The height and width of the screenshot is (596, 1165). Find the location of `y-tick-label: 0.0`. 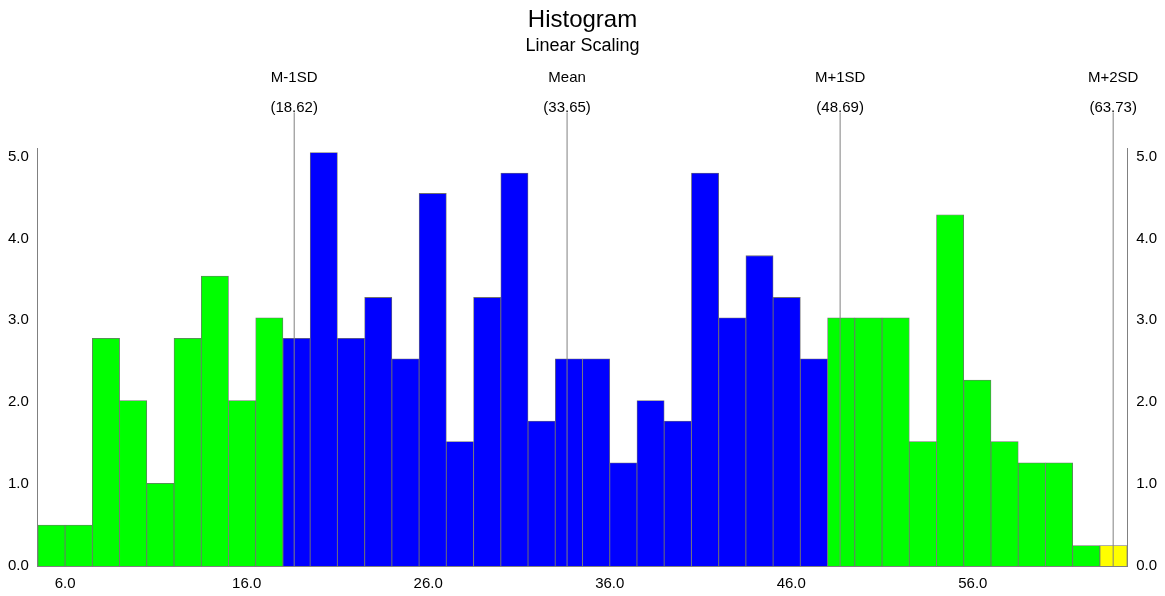

y-tick-label: 0.0 is located at coordinates (18, 565).